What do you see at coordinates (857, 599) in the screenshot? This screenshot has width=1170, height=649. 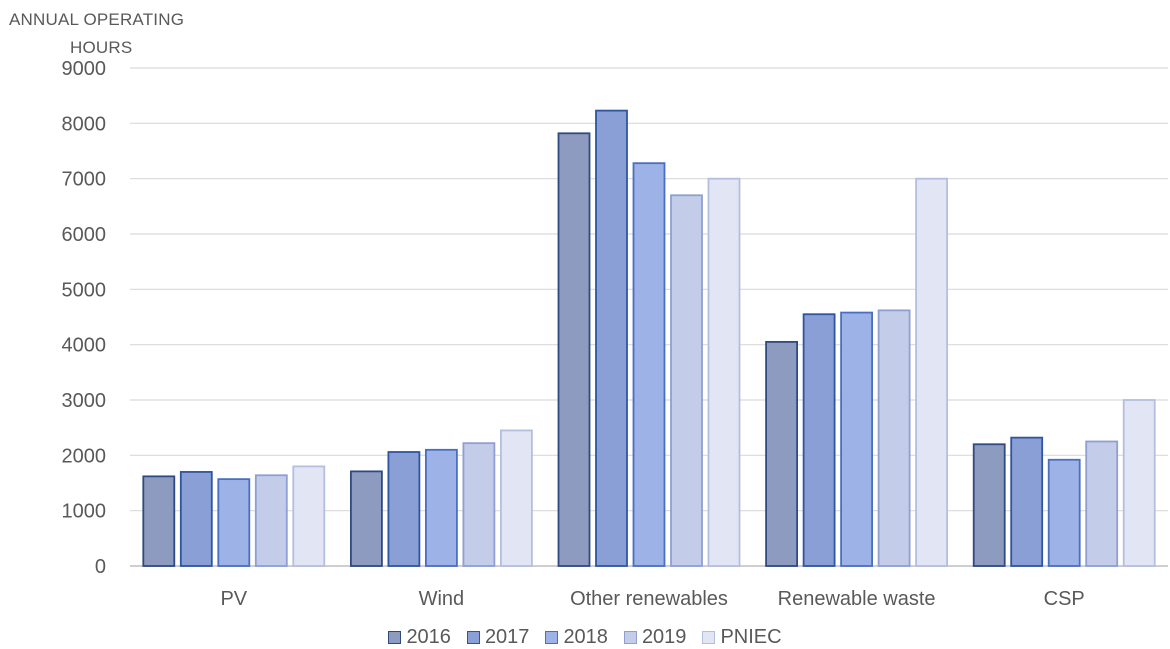 I see `x-tick-label: Renewable waste` at bounding box center [857, 599].